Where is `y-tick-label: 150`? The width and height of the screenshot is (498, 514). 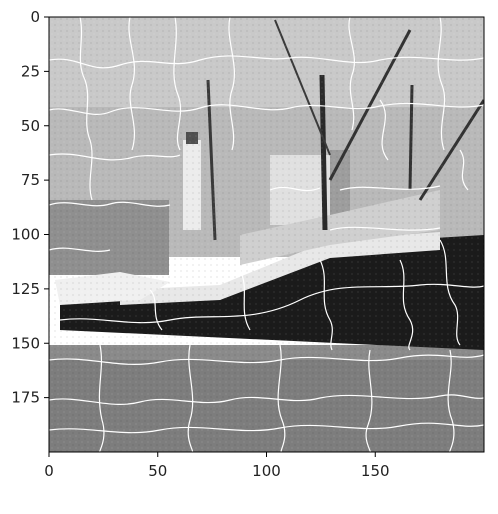
y-tick-label: 150 is located at coordinates (25, 343).